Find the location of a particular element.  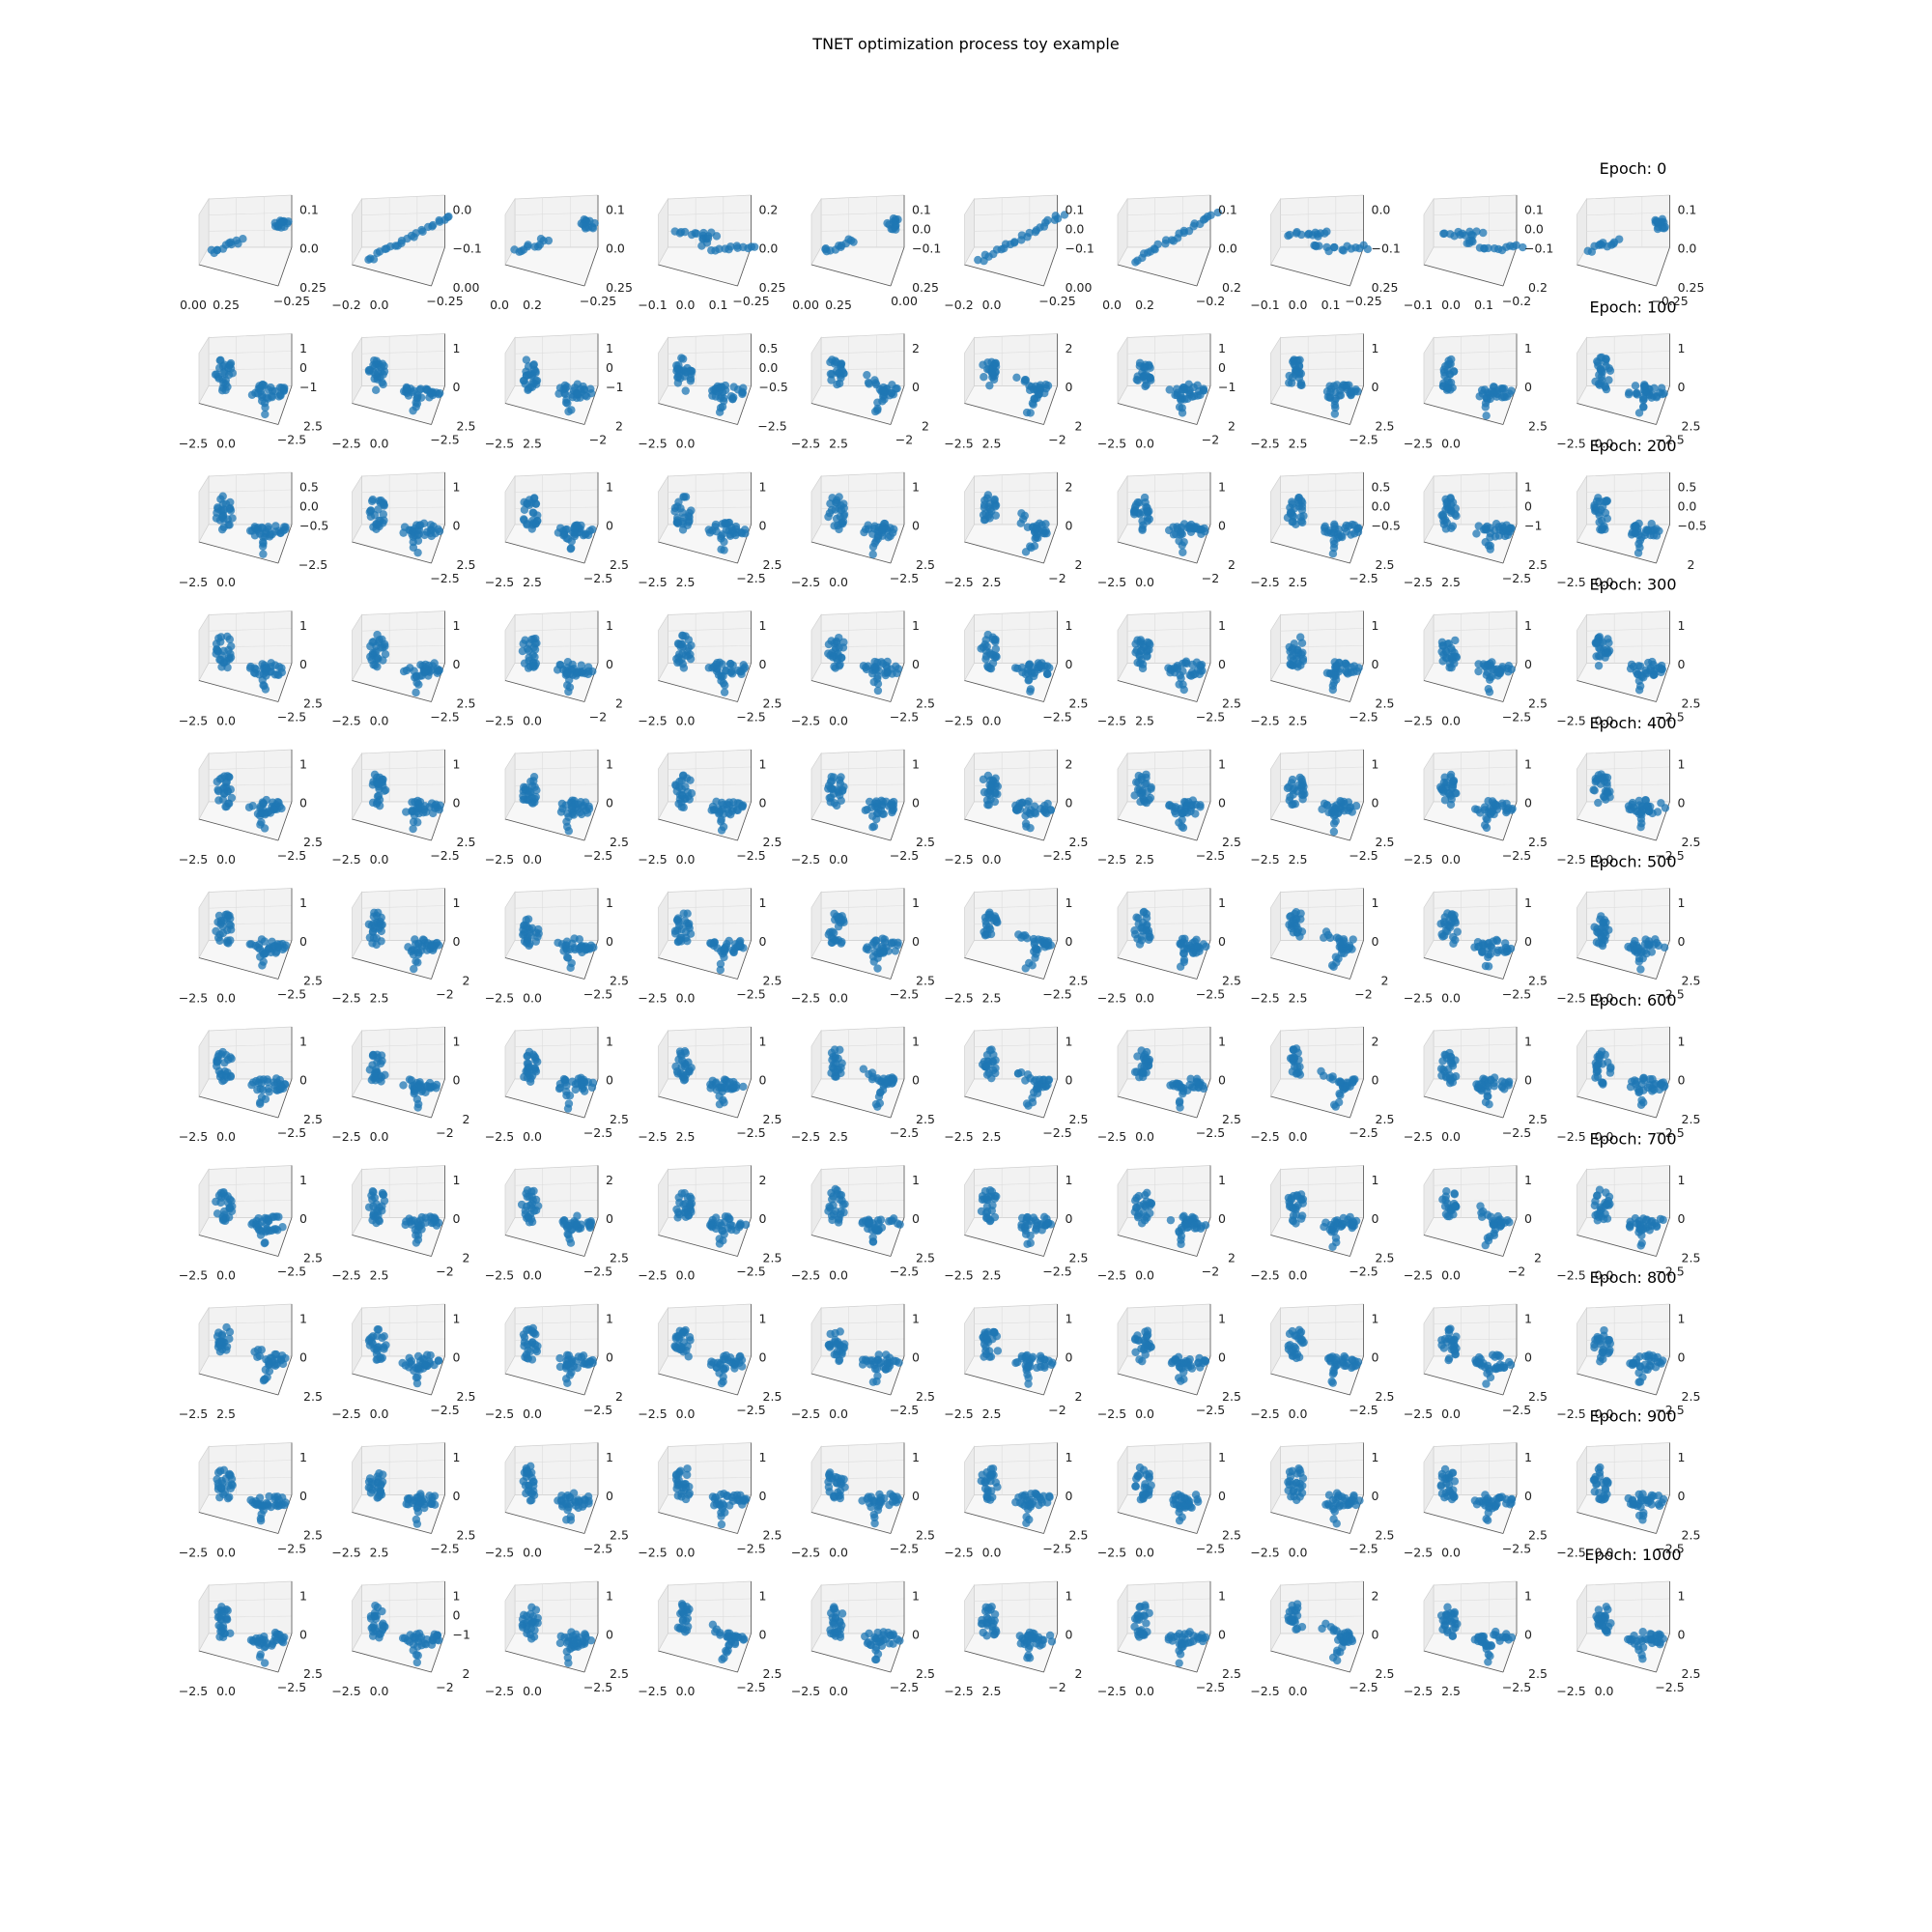

subplot-2-3: 10−2.5 2.52.5−2.5 is located at coordinates (709, 530).